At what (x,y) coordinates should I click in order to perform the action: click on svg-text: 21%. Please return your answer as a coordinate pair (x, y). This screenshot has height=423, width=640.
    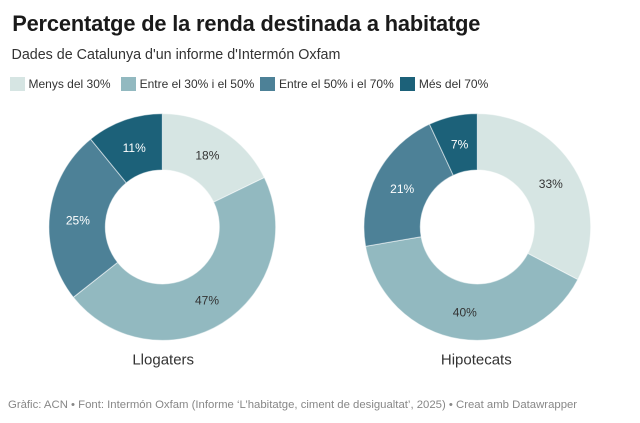
    Looking at the image, I should click on (402, 189).